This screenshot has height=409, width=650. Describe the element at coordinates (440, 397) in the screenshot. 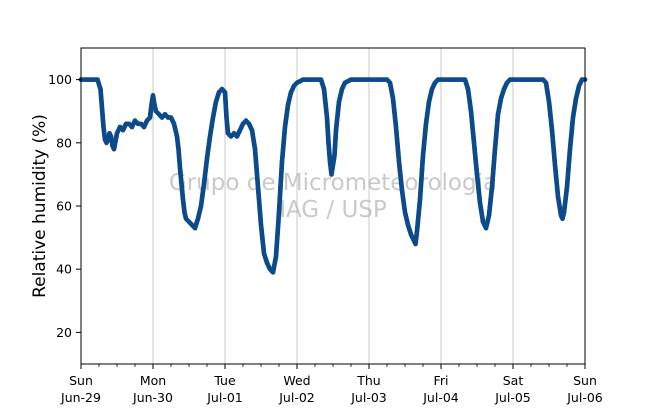

I see `x-tick-label-date: Jul-04` at that location.